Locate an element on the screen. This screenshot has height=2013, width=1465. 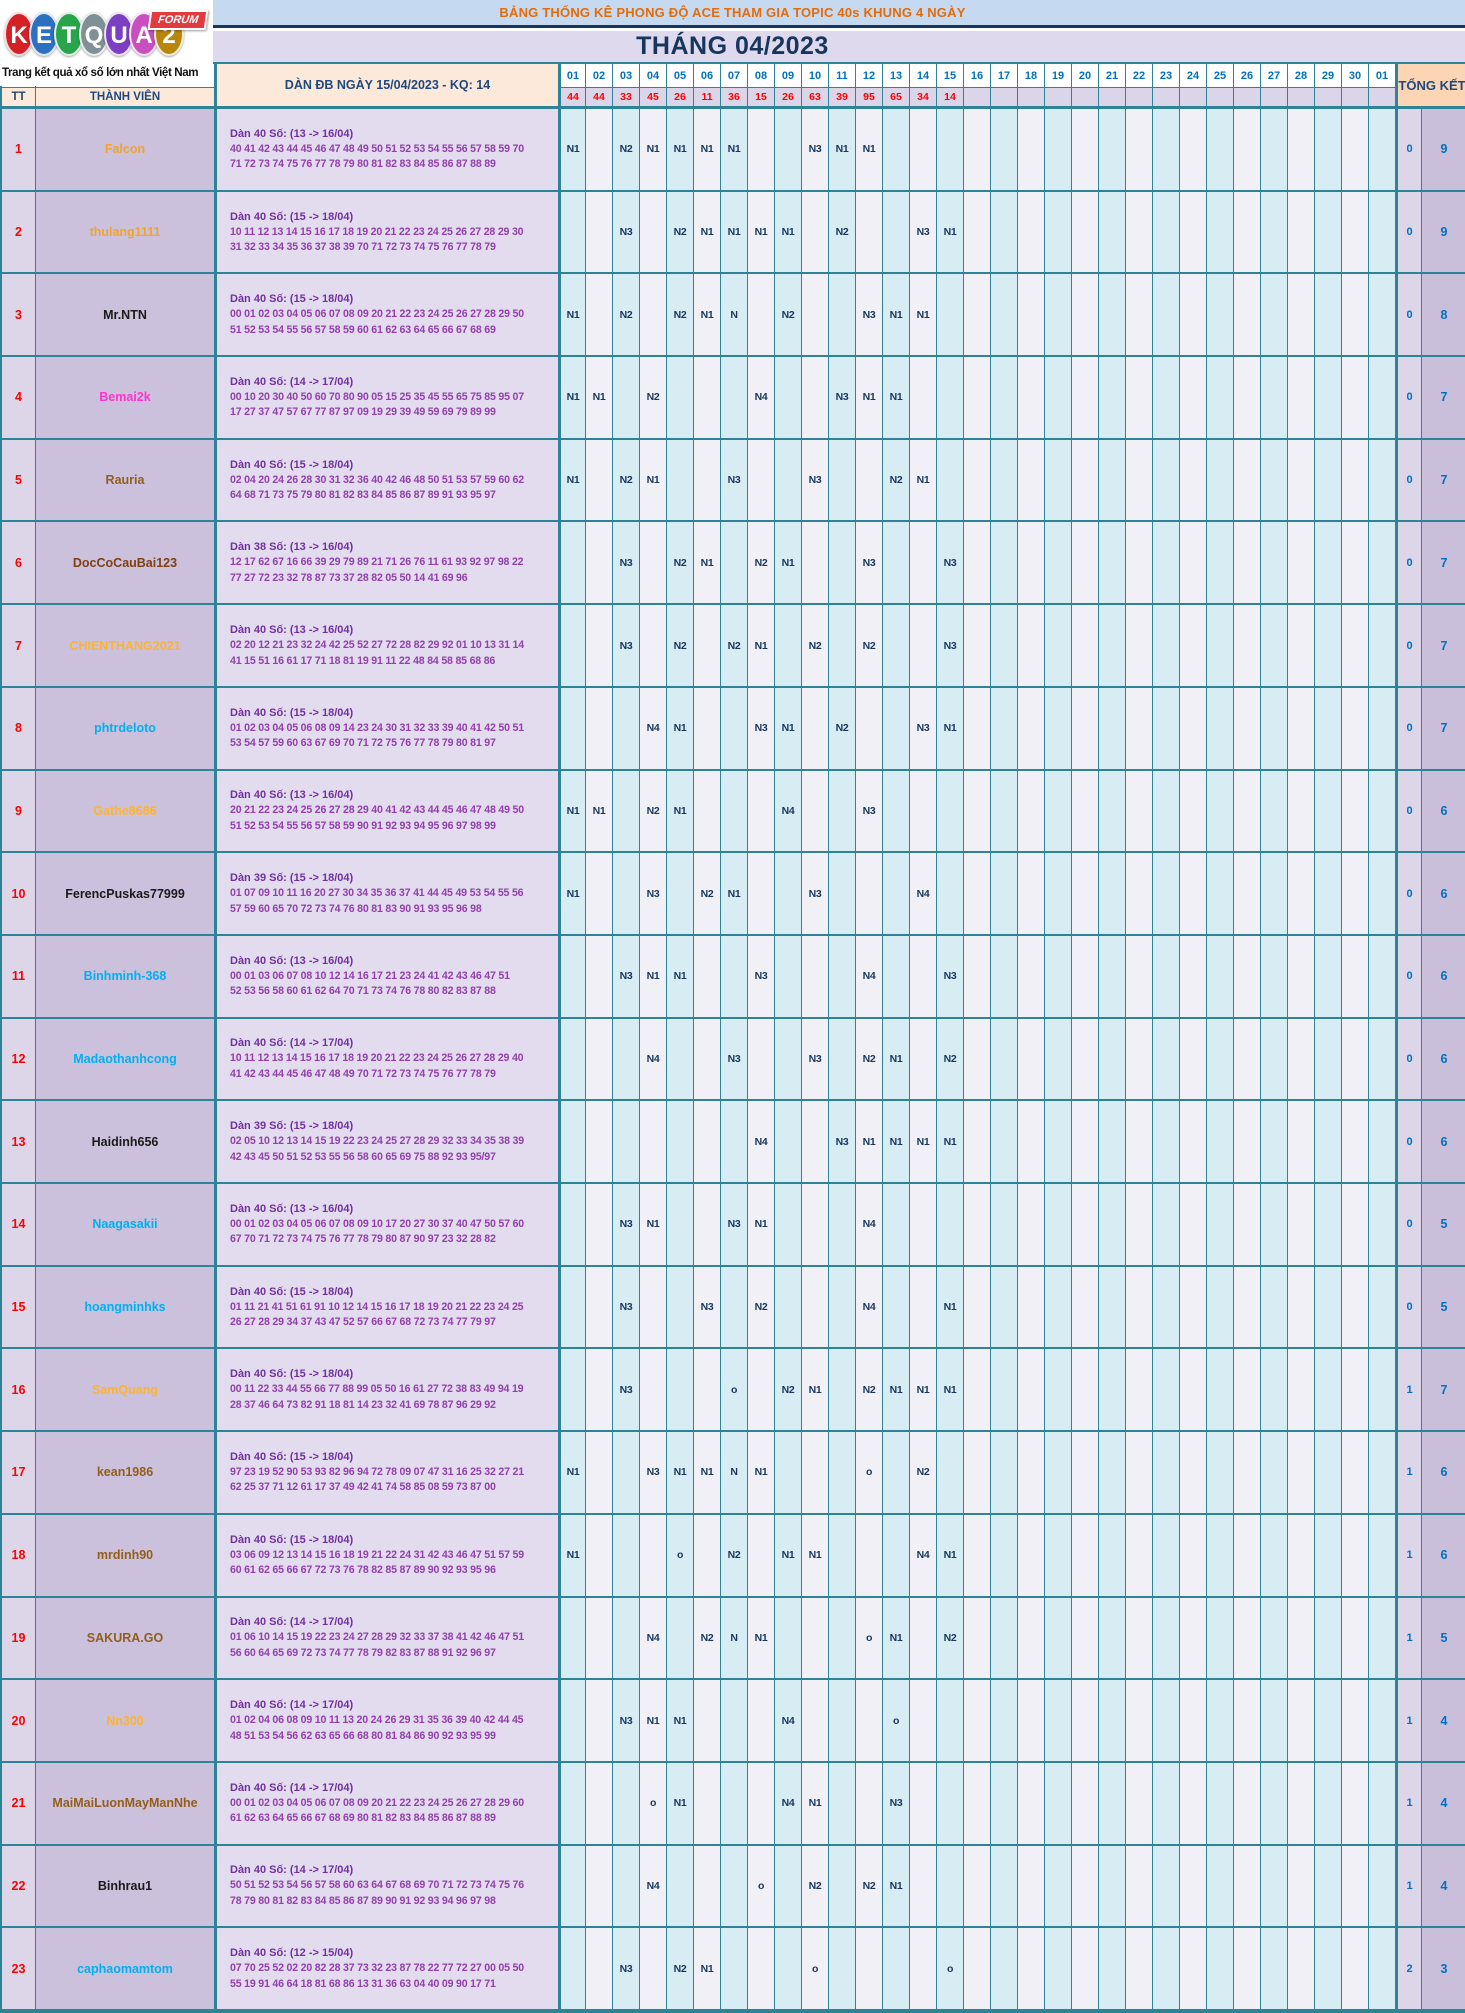
day-mark-cell: N4 is located at coordinates (653, 1639).